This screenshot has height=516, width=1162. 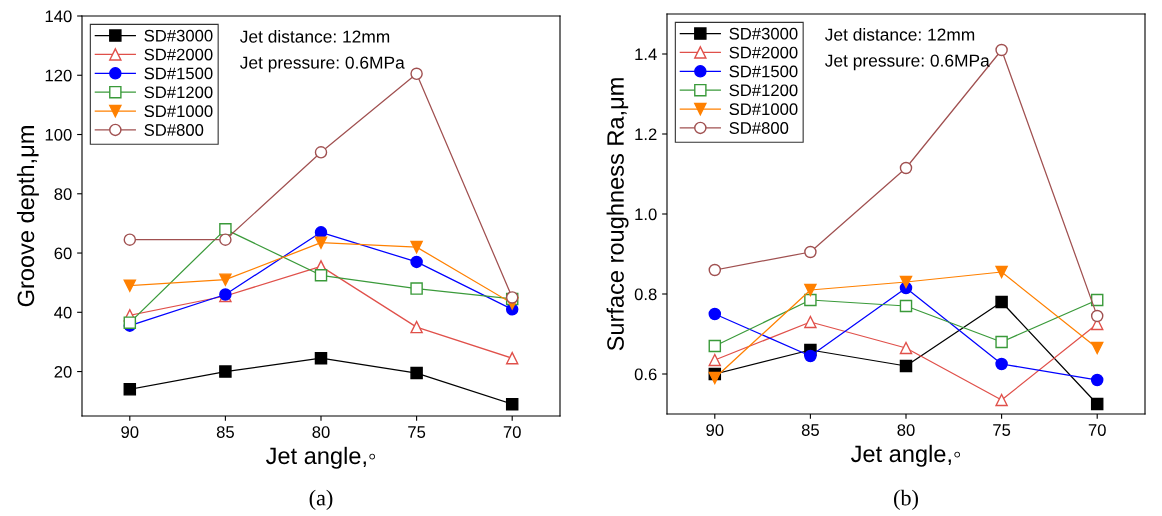 What do you see at coordinates (58, 16) in the screenshot?
I see `y-tick-label: 140` at bounding box center [58, 16].